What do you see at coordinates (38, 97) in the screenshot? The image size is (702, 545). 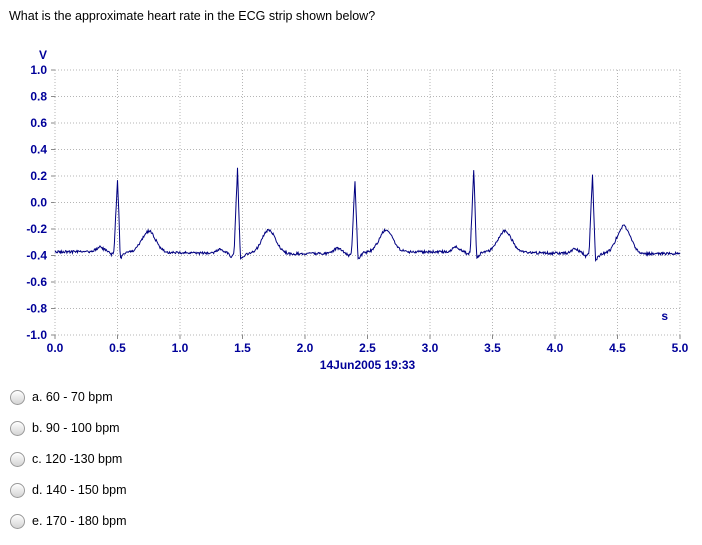 I see `y-tick-label: 0.8` at bounding box center [38, 97].